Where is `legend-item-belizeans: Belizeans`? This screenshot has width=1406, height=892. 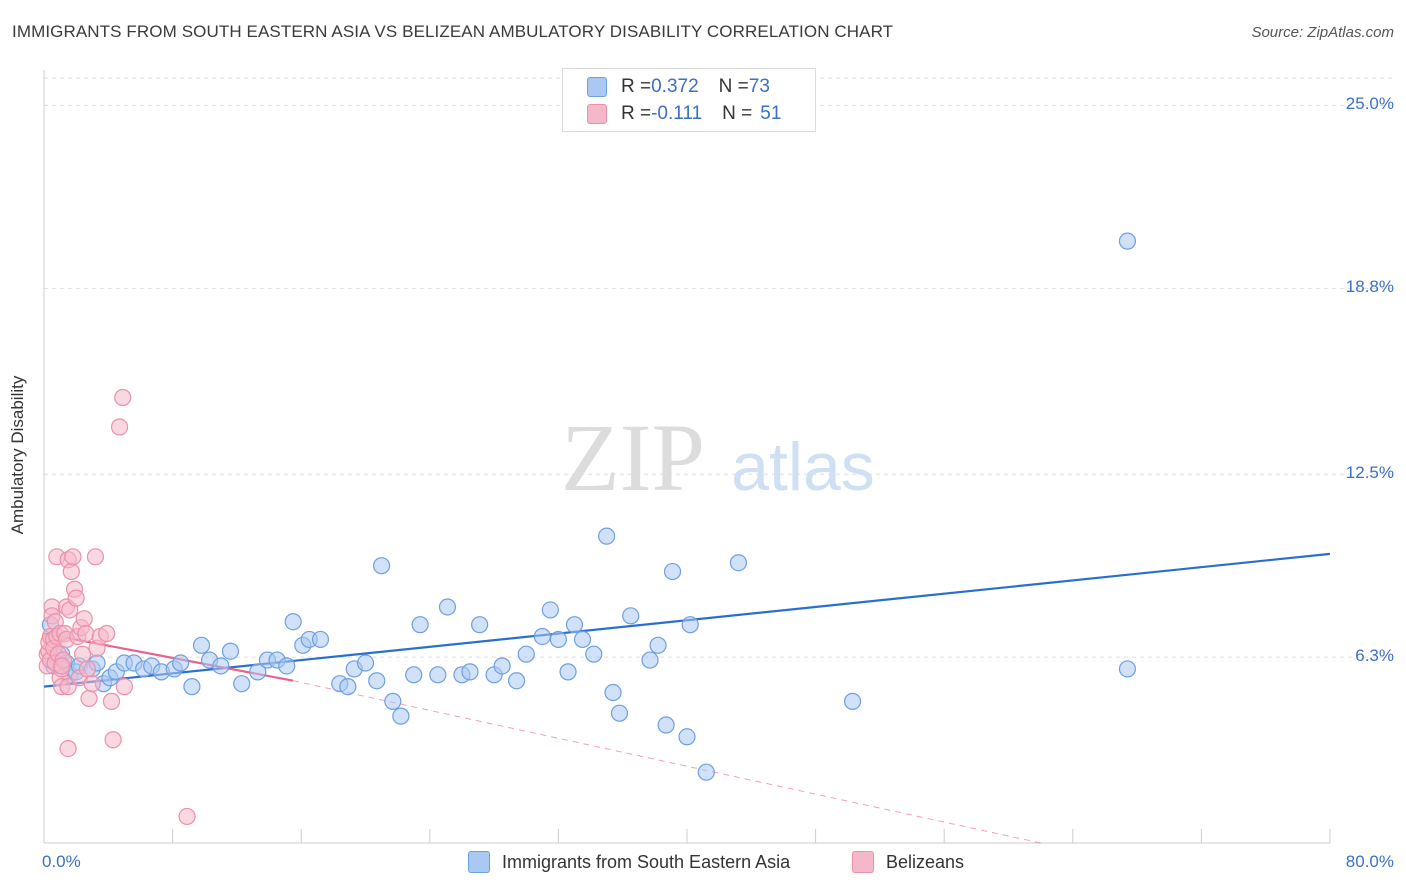 legend-item-belizeans: Belizeans is located at coordinates (908, 862).